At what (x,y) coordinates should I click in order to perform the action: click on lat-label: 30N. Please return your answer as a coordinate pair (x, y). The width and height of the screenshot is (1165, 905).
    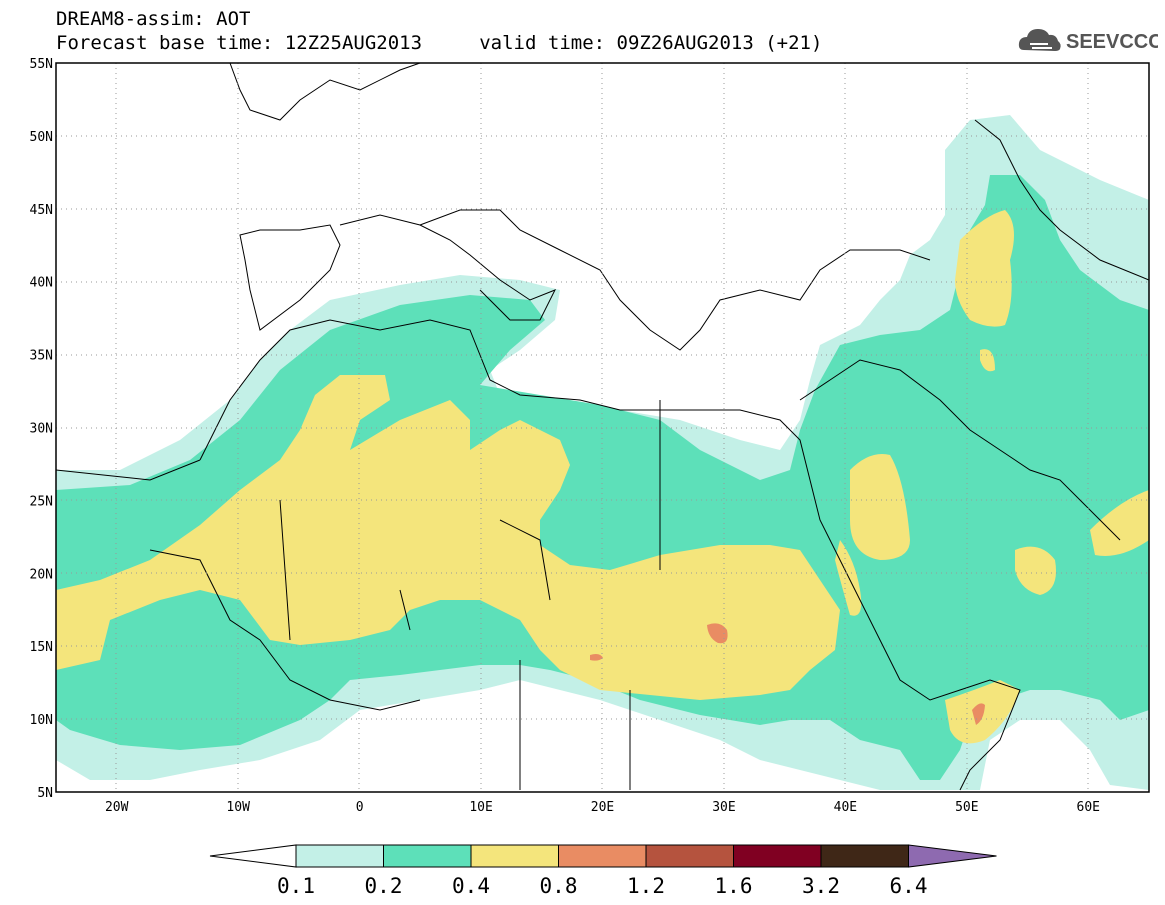
    Looking at the image, I should click on (41, 429).